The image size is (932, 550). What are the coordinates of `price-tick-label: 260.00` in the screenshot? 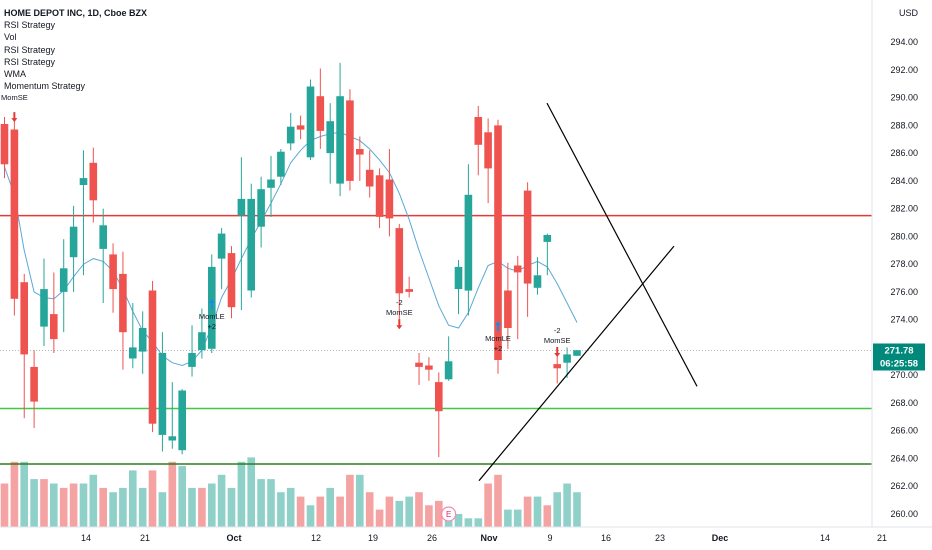 It's located at (904, 514).